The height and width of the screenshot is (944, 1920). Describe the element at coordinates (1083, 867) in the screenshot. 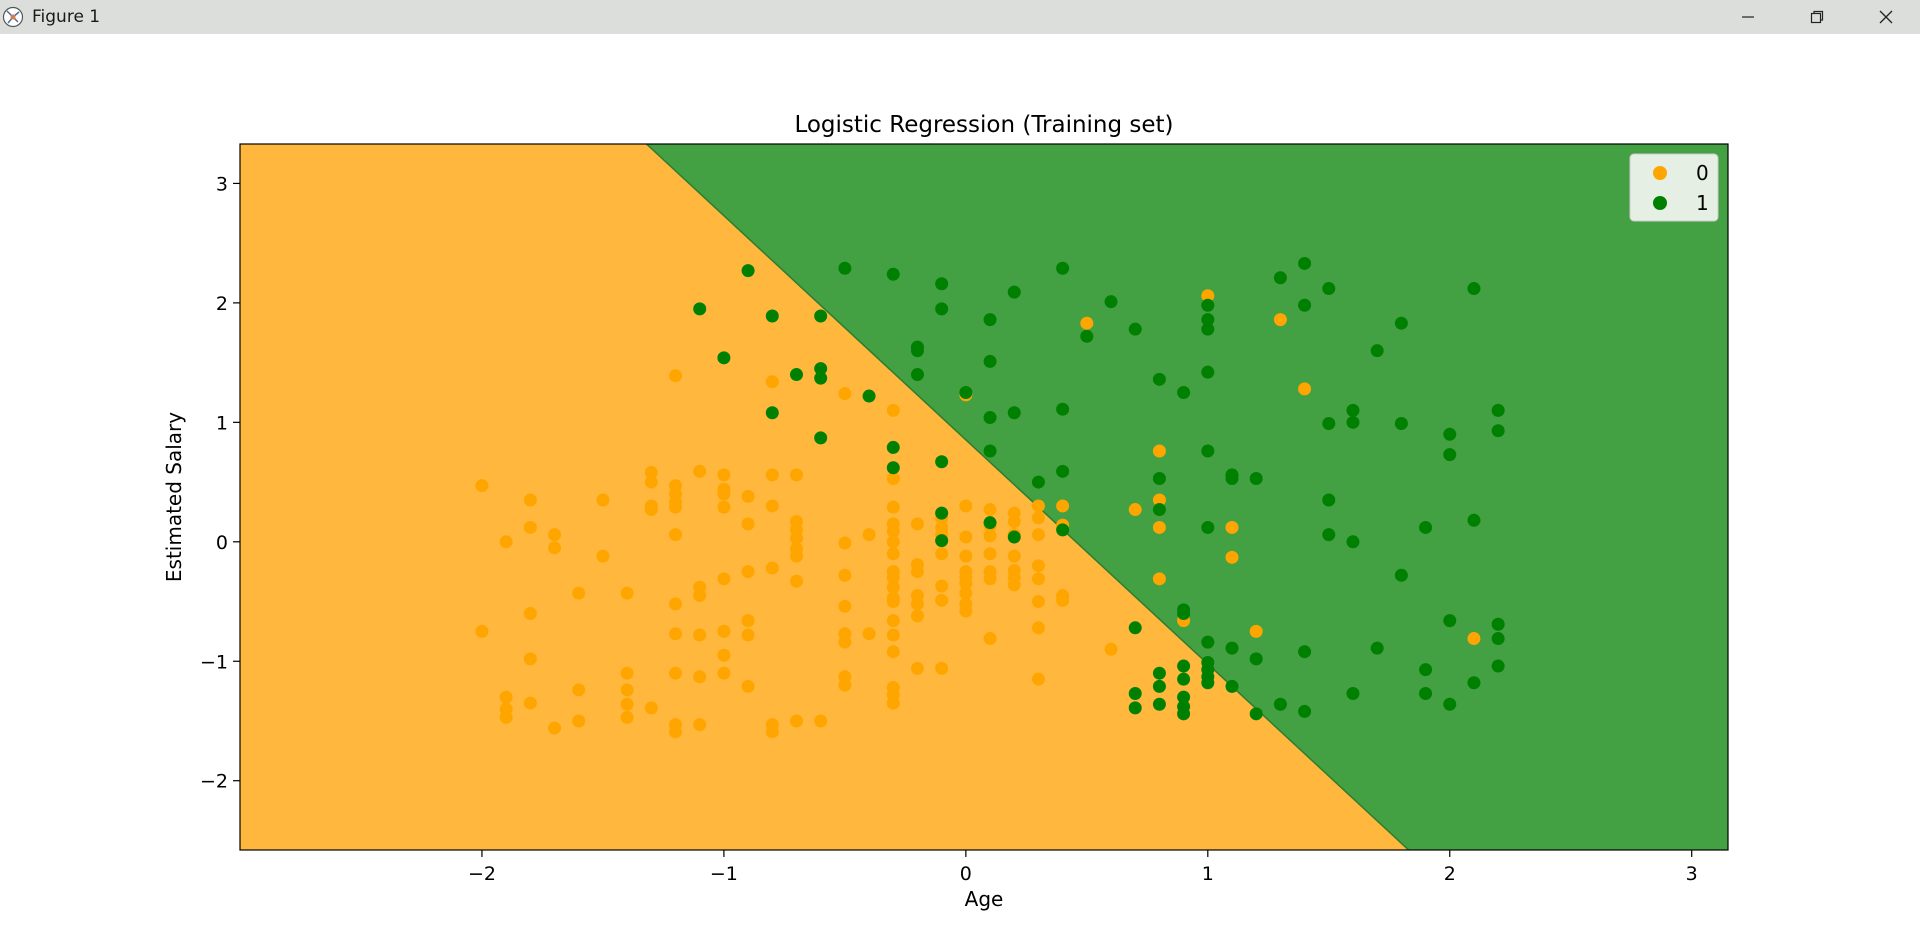

I see `x-axis-ticks: −2 −1 0 1 2 3` at that location.